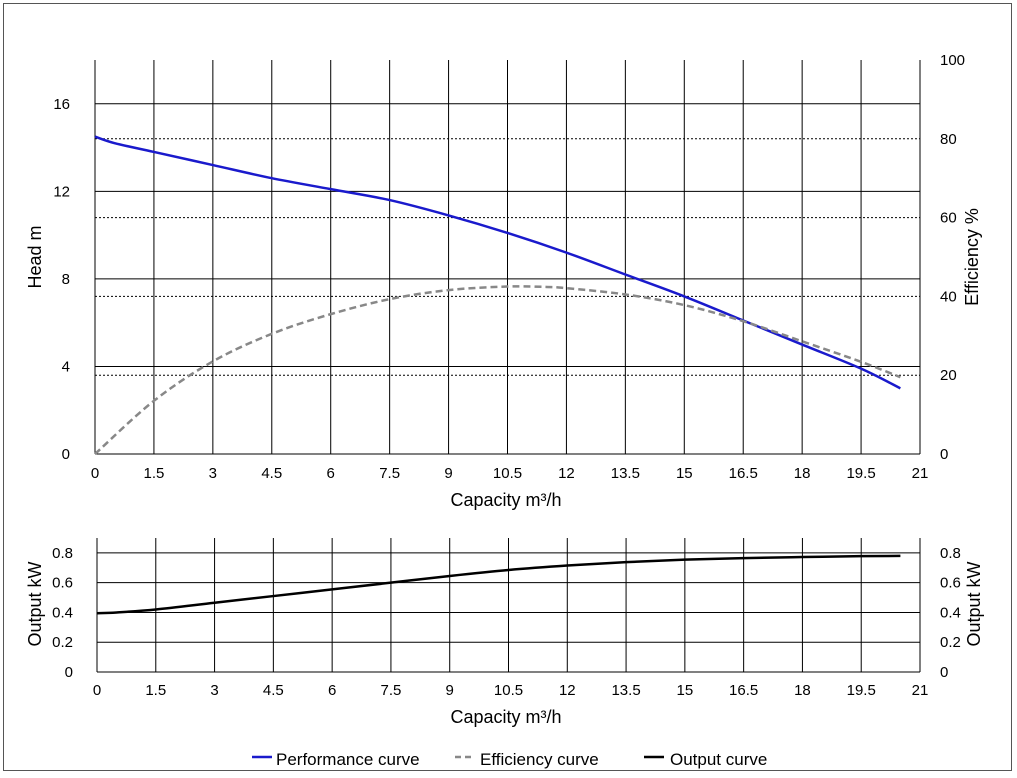  Describe the element at coordinates (920, 473) in the screenshot. I see `top-x-tick-label: 21` at that location.